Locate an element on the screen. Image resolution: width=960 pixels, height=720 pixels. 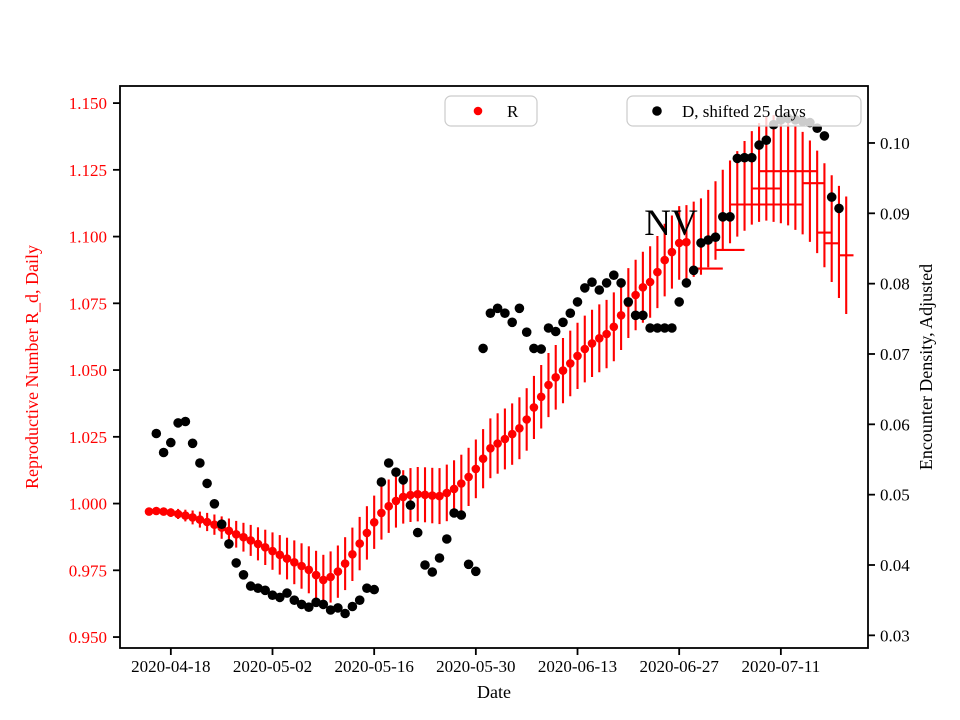
y-axis-label-right: Encounter Density, Adjusted is located at coordinates (926, 367).